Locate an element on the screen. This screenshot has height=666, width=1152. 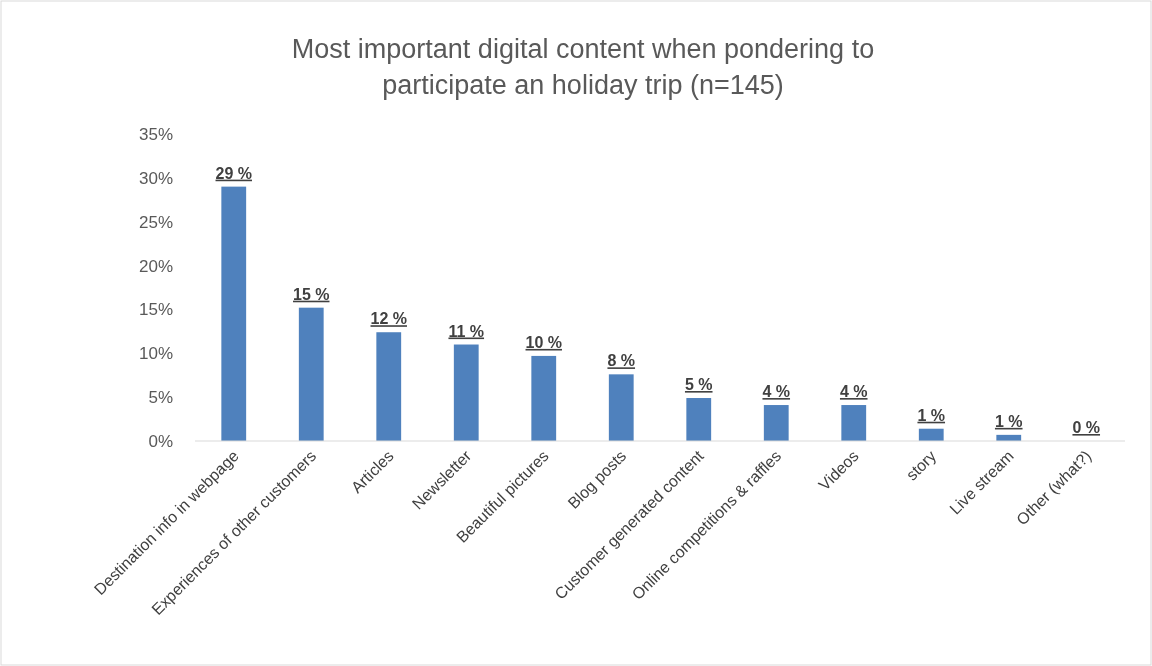
y-tick-label: 5% is located at coordinates (160, 398).